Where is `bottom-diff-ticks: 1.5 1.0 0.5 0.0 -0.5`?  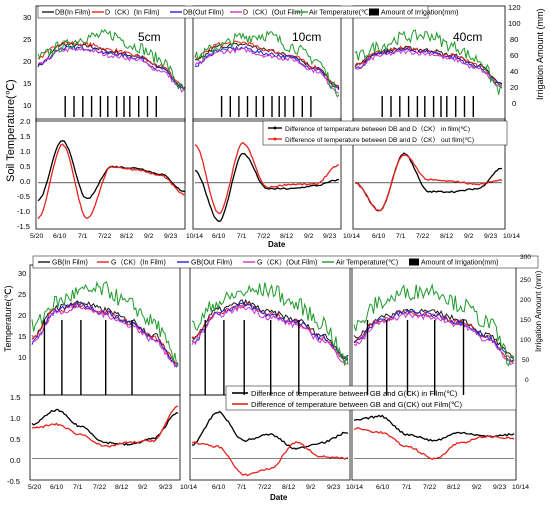
bottom-diff-ticks: 1.5 1.0 0.5 0.0 -0.5 is located at coordinates (13, 439).